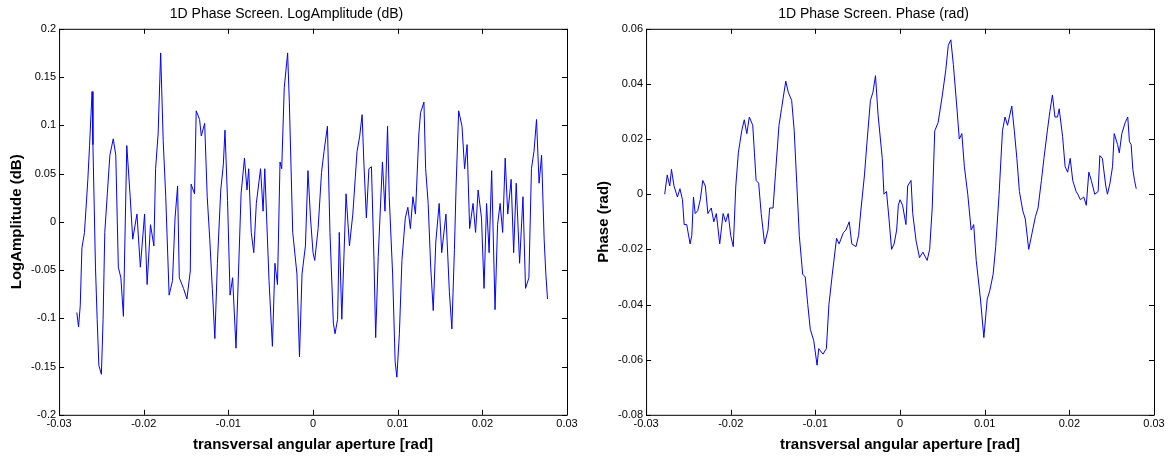  What do you see at coordinates (630, 358) in the screenshot?
I see `y-tick-label: -0.06` at bounding box center [630, 358].